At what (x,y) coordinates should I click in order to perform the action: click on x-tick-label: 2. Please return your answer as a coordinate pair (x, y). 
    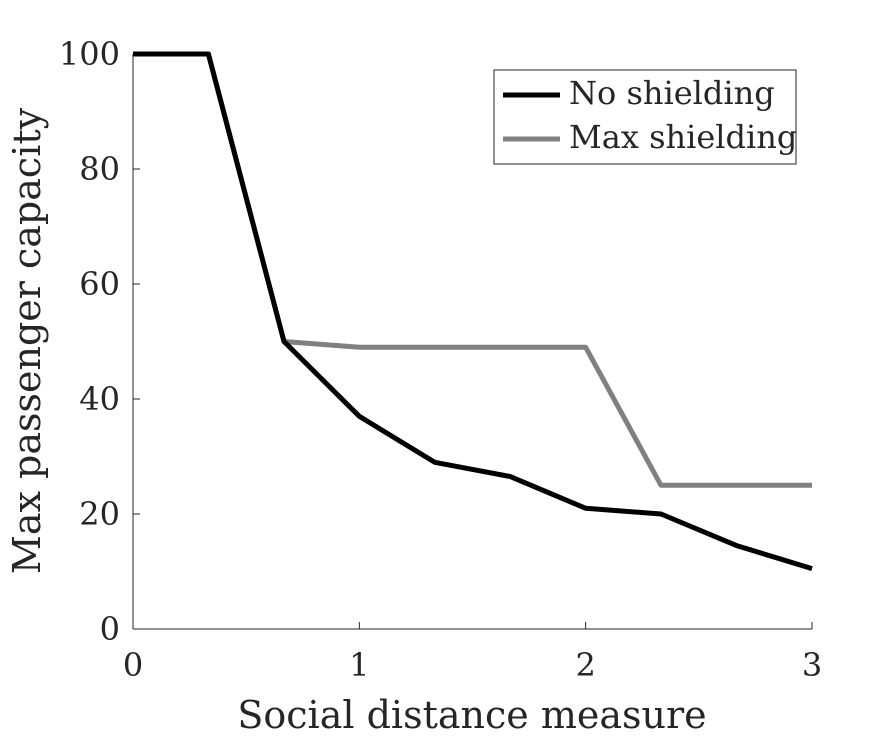
    Looking at the image, I should click on (585, 665).